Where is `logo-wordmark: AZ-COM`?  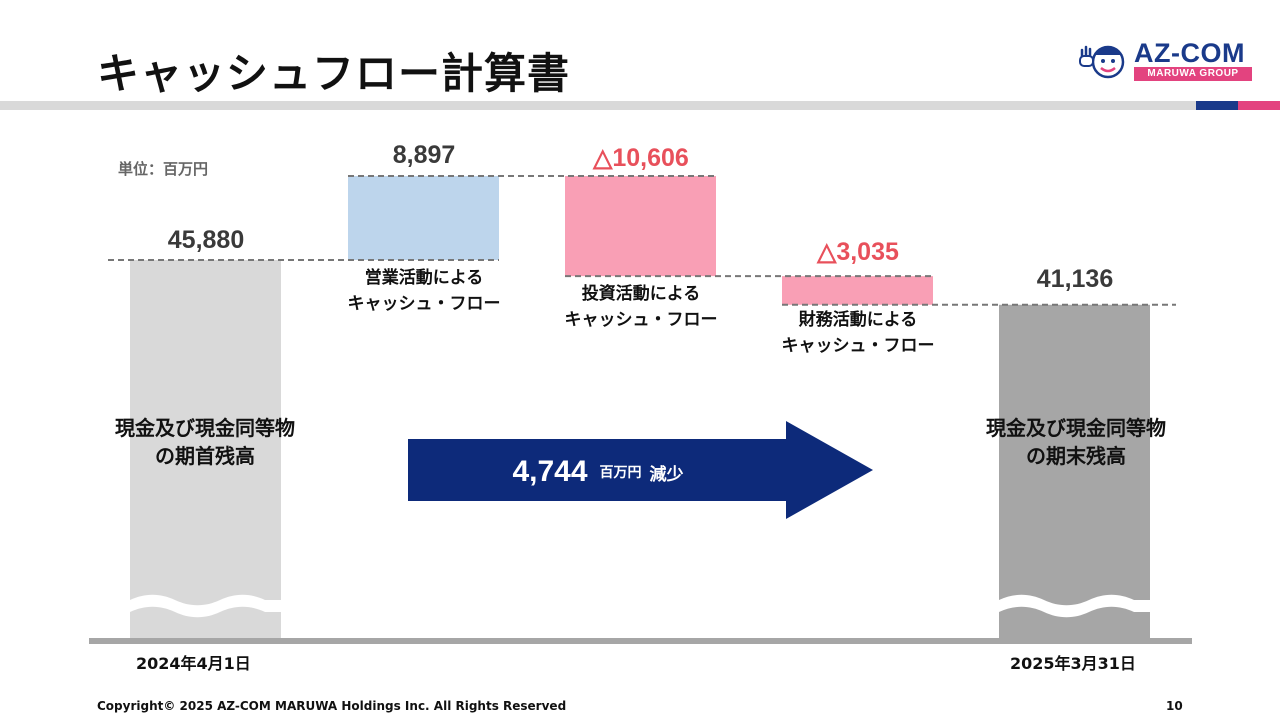 logo-wordmark: AZ-COM is located at coordinates (1189, 53).